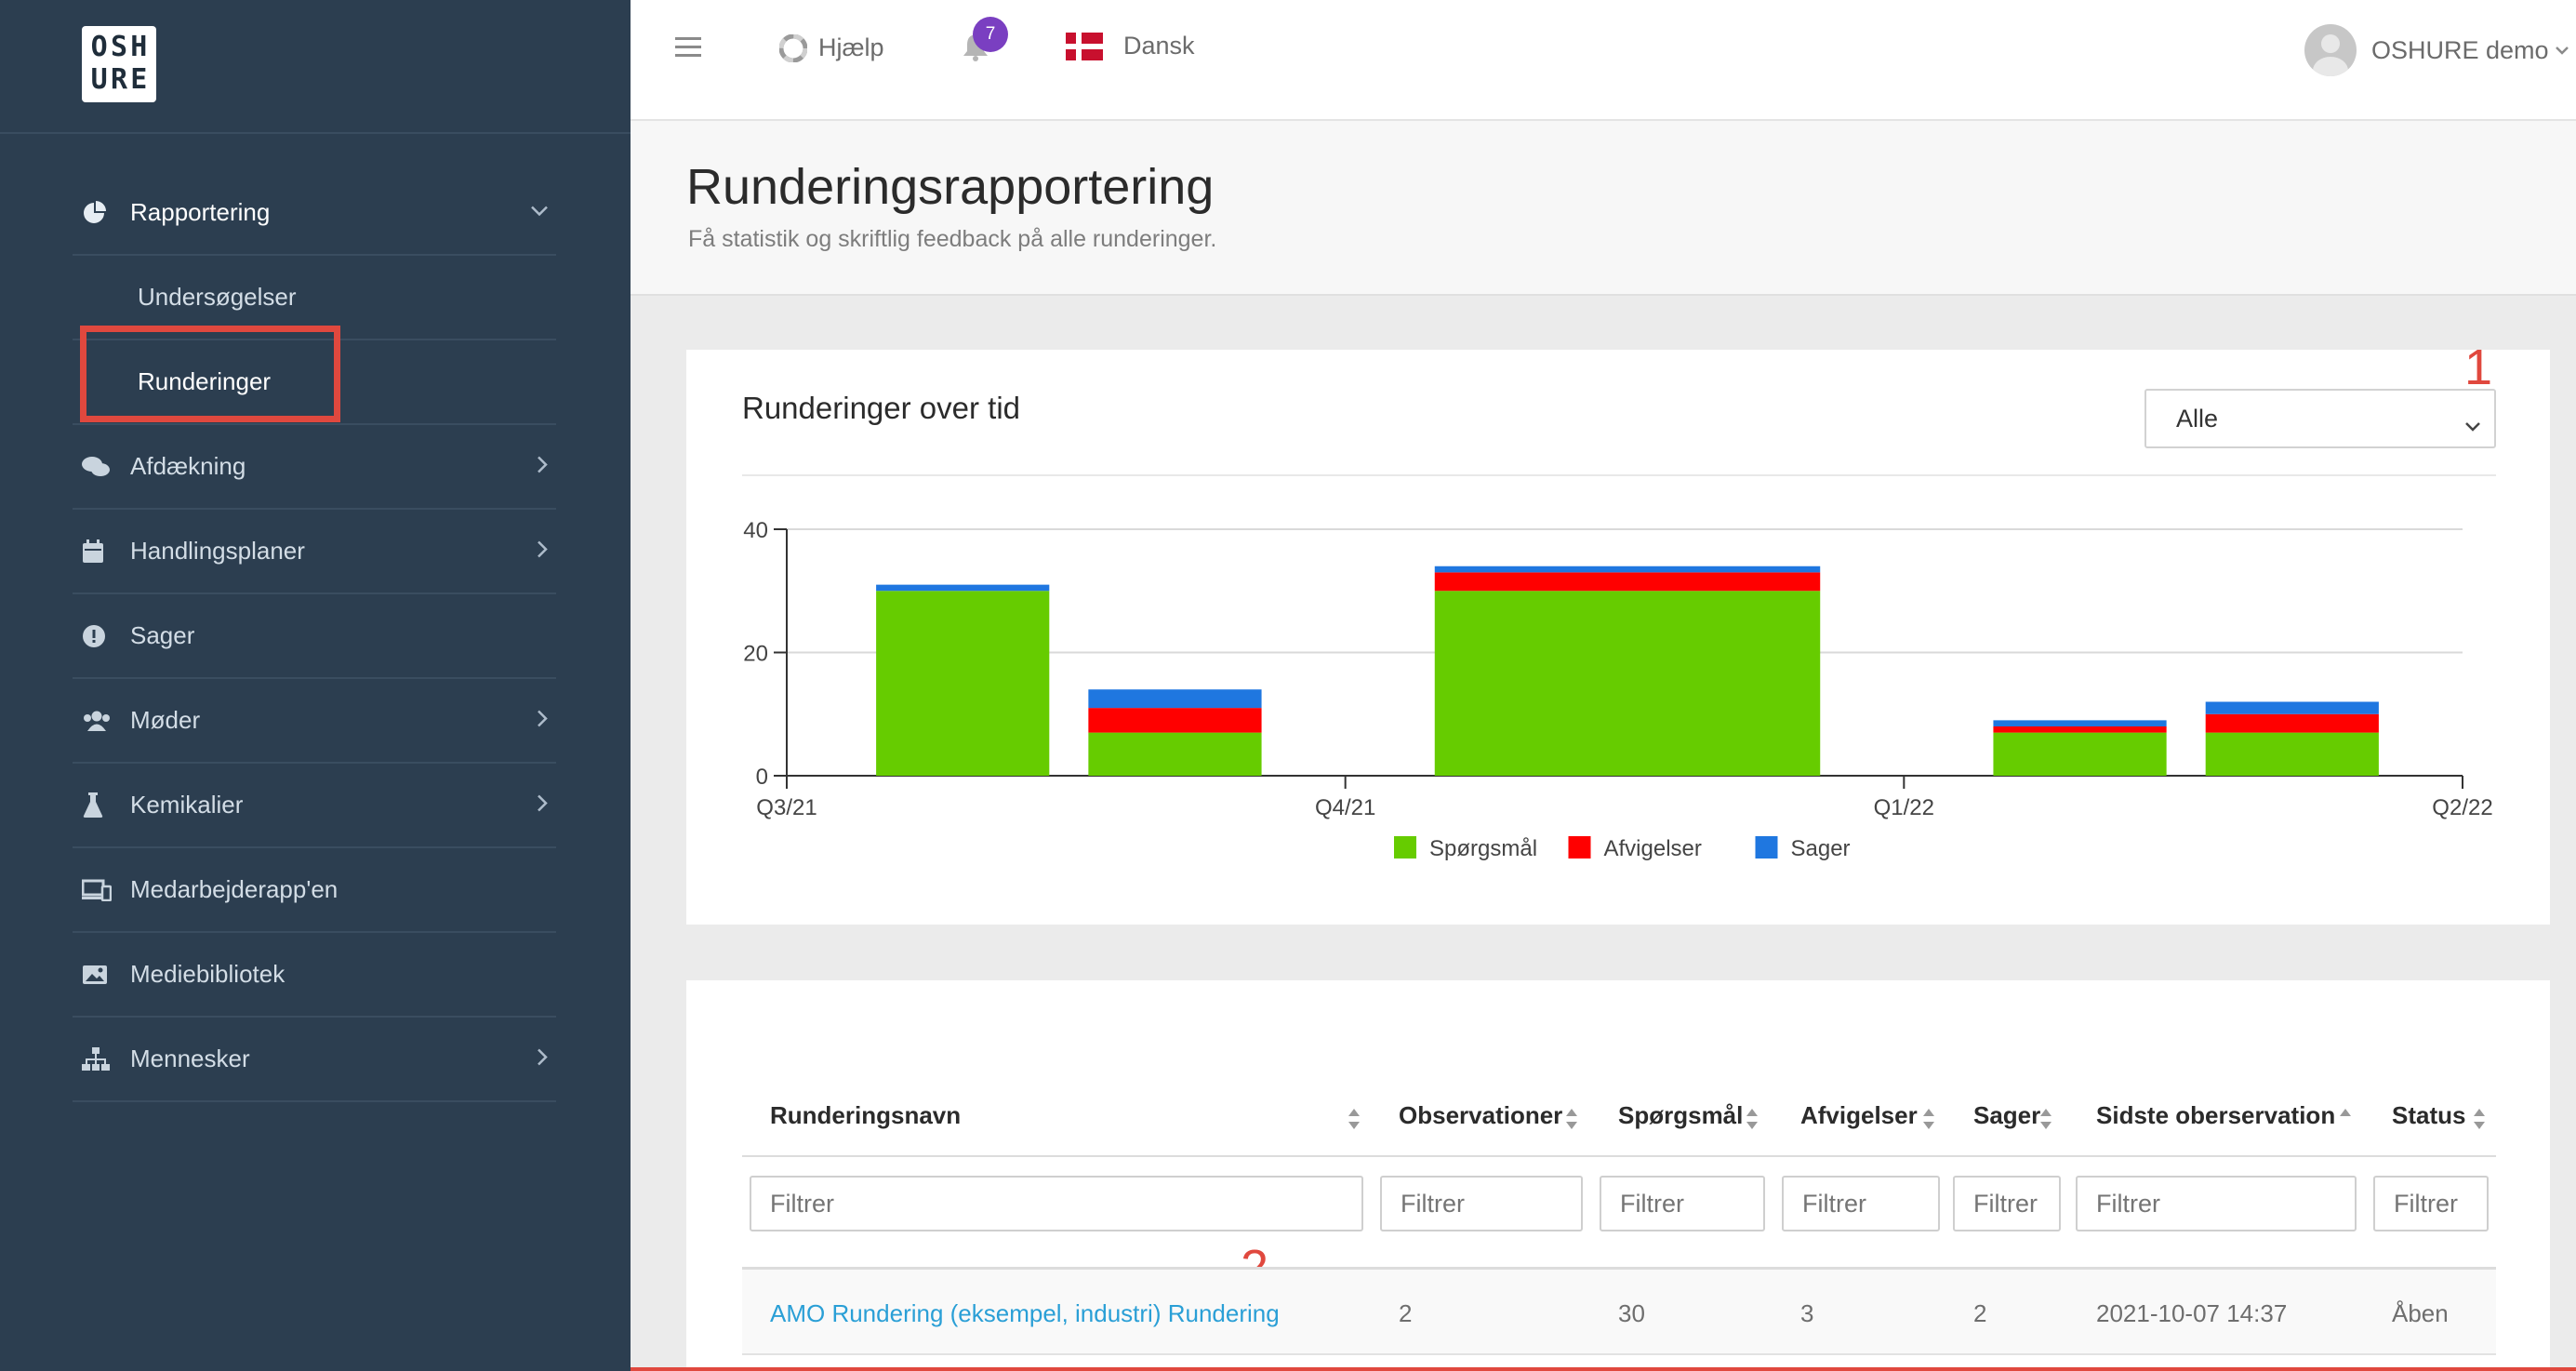  Describe the element at coordinates (314, 1060) in the screenshot. I see `sidebar-item-mennesker: Mennesker` at that location.